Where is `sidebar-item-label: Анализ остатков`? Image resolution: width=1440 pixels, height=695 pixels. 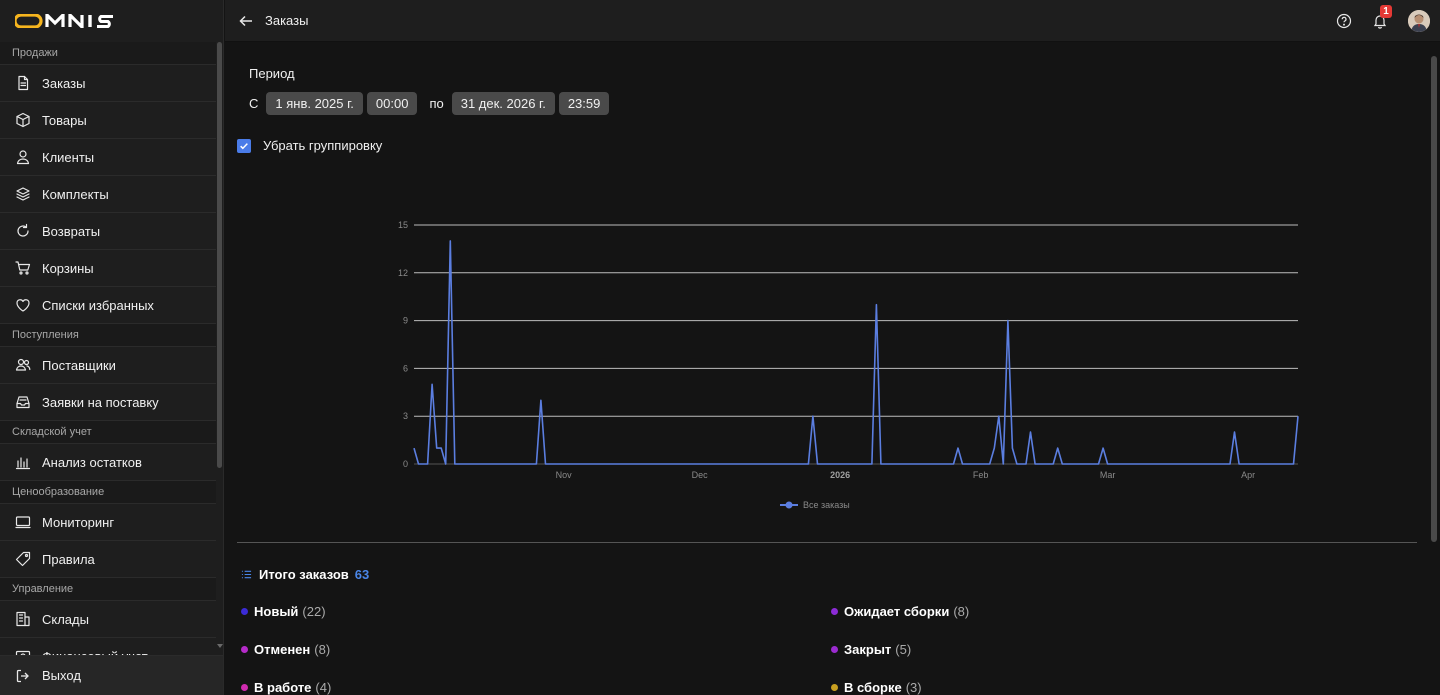
sidebar-item-label: Анализ остатков is located at coordinates (92, 462).